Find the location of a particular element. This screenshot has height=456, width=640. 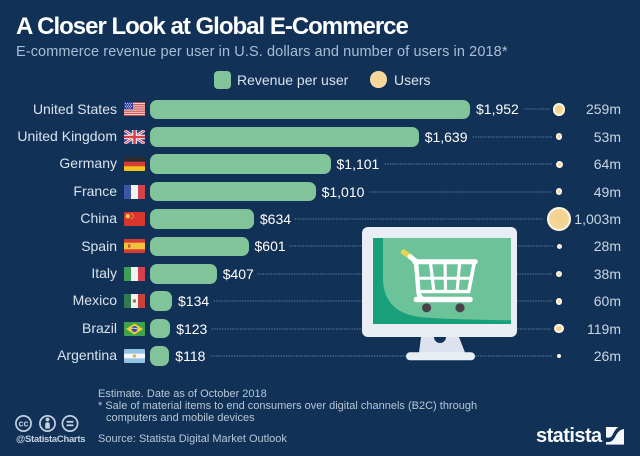

svg-text: cc is located at coordinates (23, 424).